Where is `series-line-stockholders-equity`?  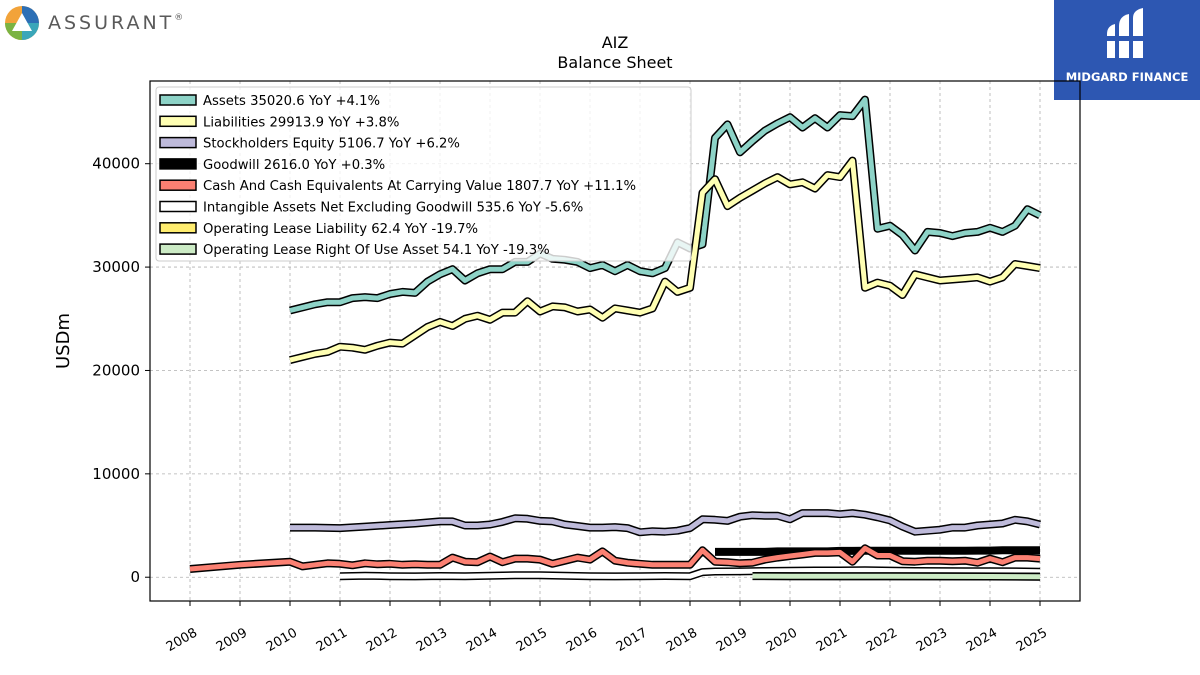
series-line-stockholders-equity is located at coordinates (665, 522).